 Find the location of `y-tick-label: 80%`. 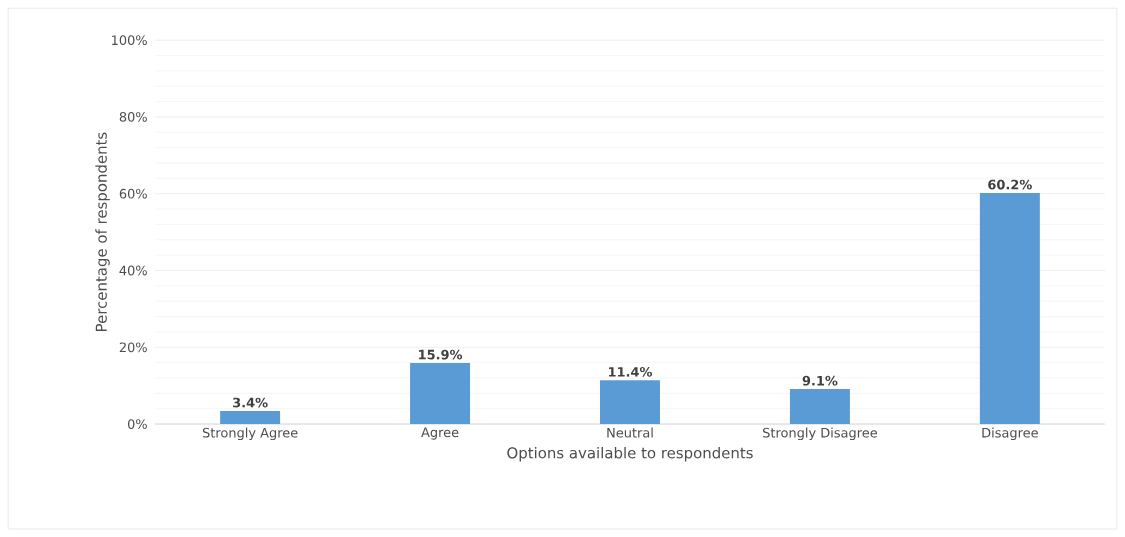

y-tick-label: 80% is located at coordinates (133, 116).